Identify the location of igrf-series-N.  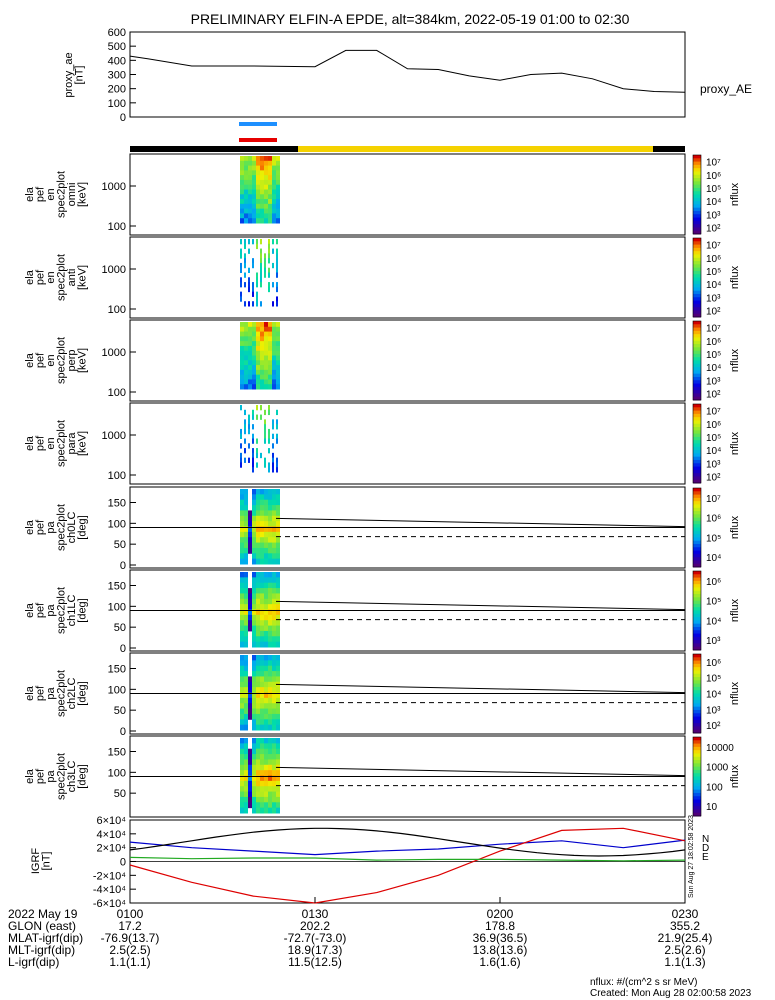
(407, 847).